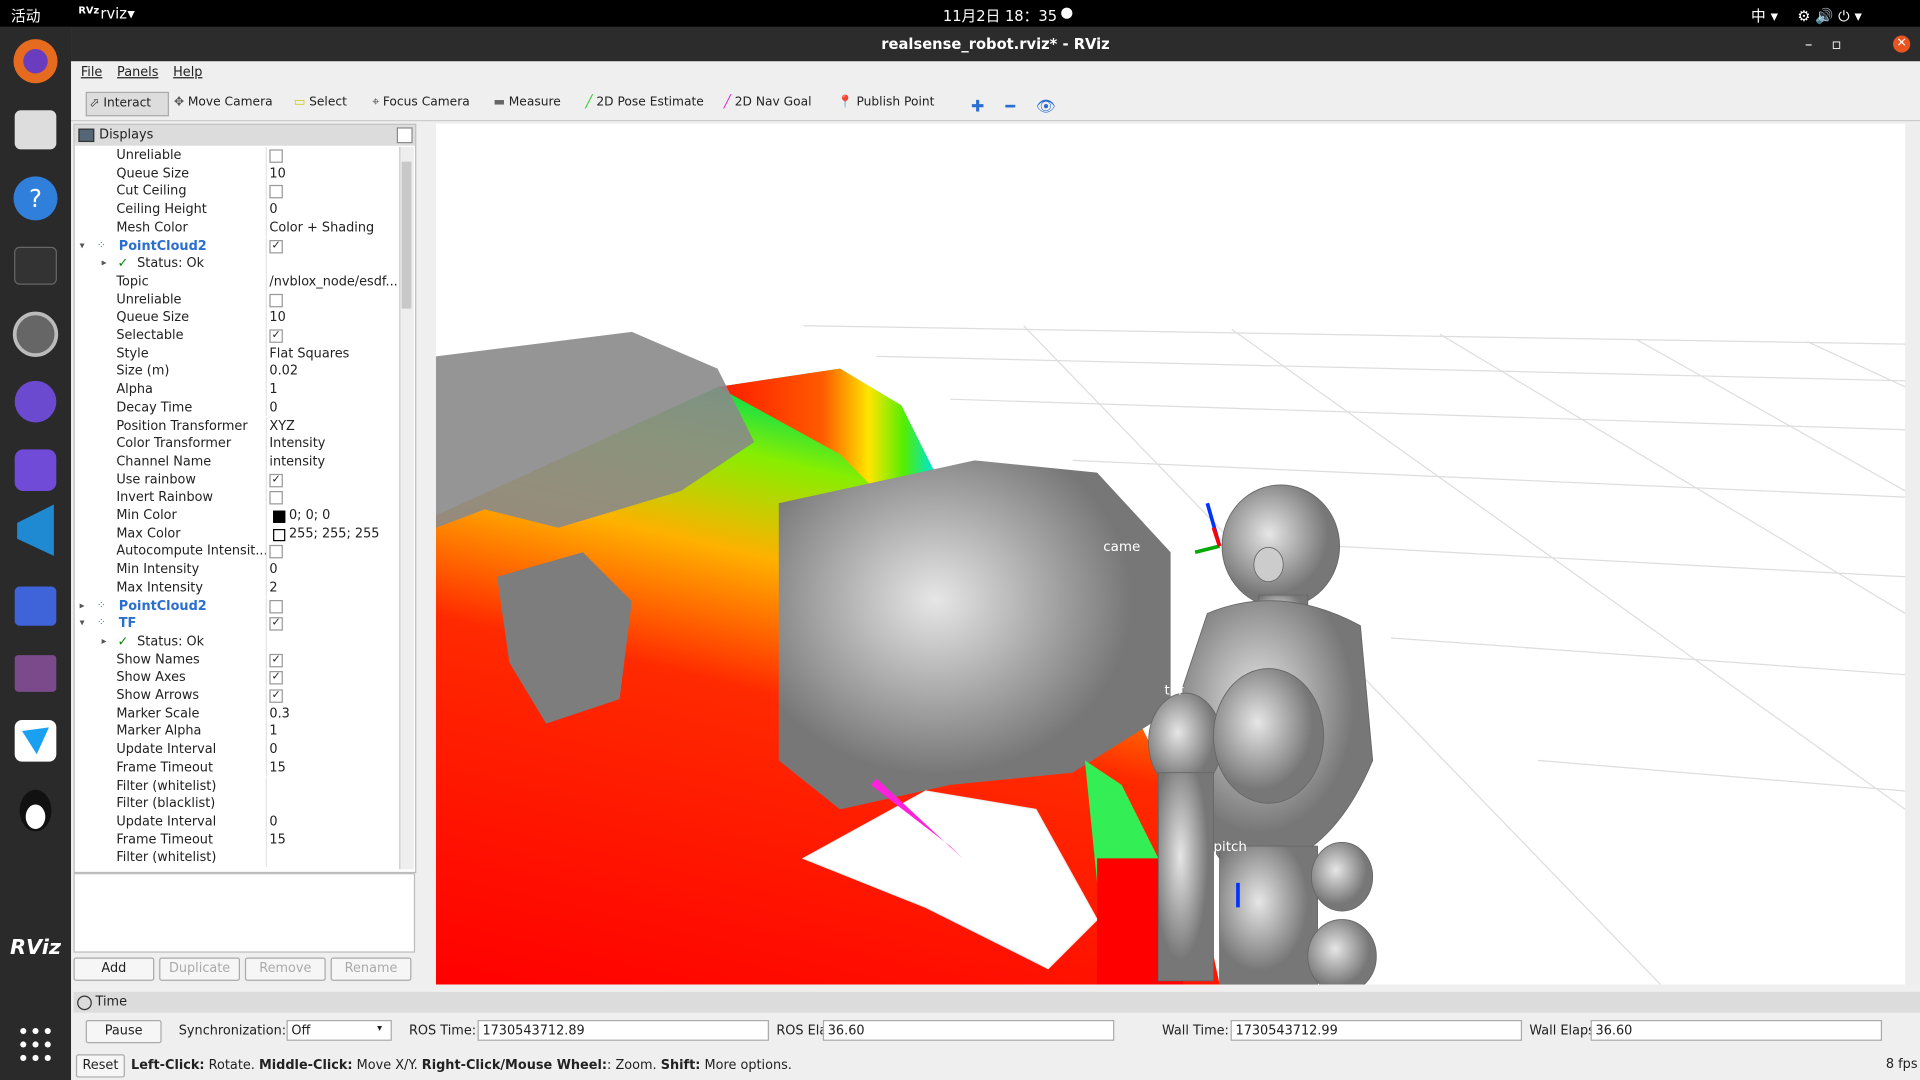 The image size is (1920, 1080). I want to click on property-value: 0.02, so click(284, 371).